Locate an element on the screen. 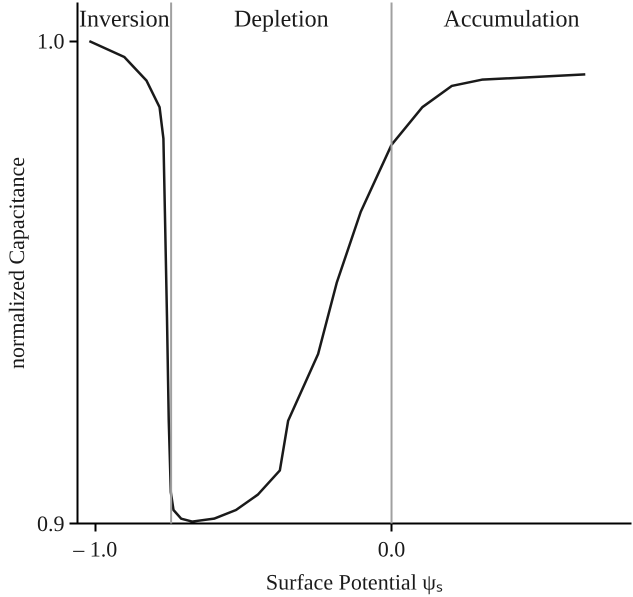 This screenshot has width=633, height=597. y-tick-label: 0.9 is located at coordinates (50, 523).